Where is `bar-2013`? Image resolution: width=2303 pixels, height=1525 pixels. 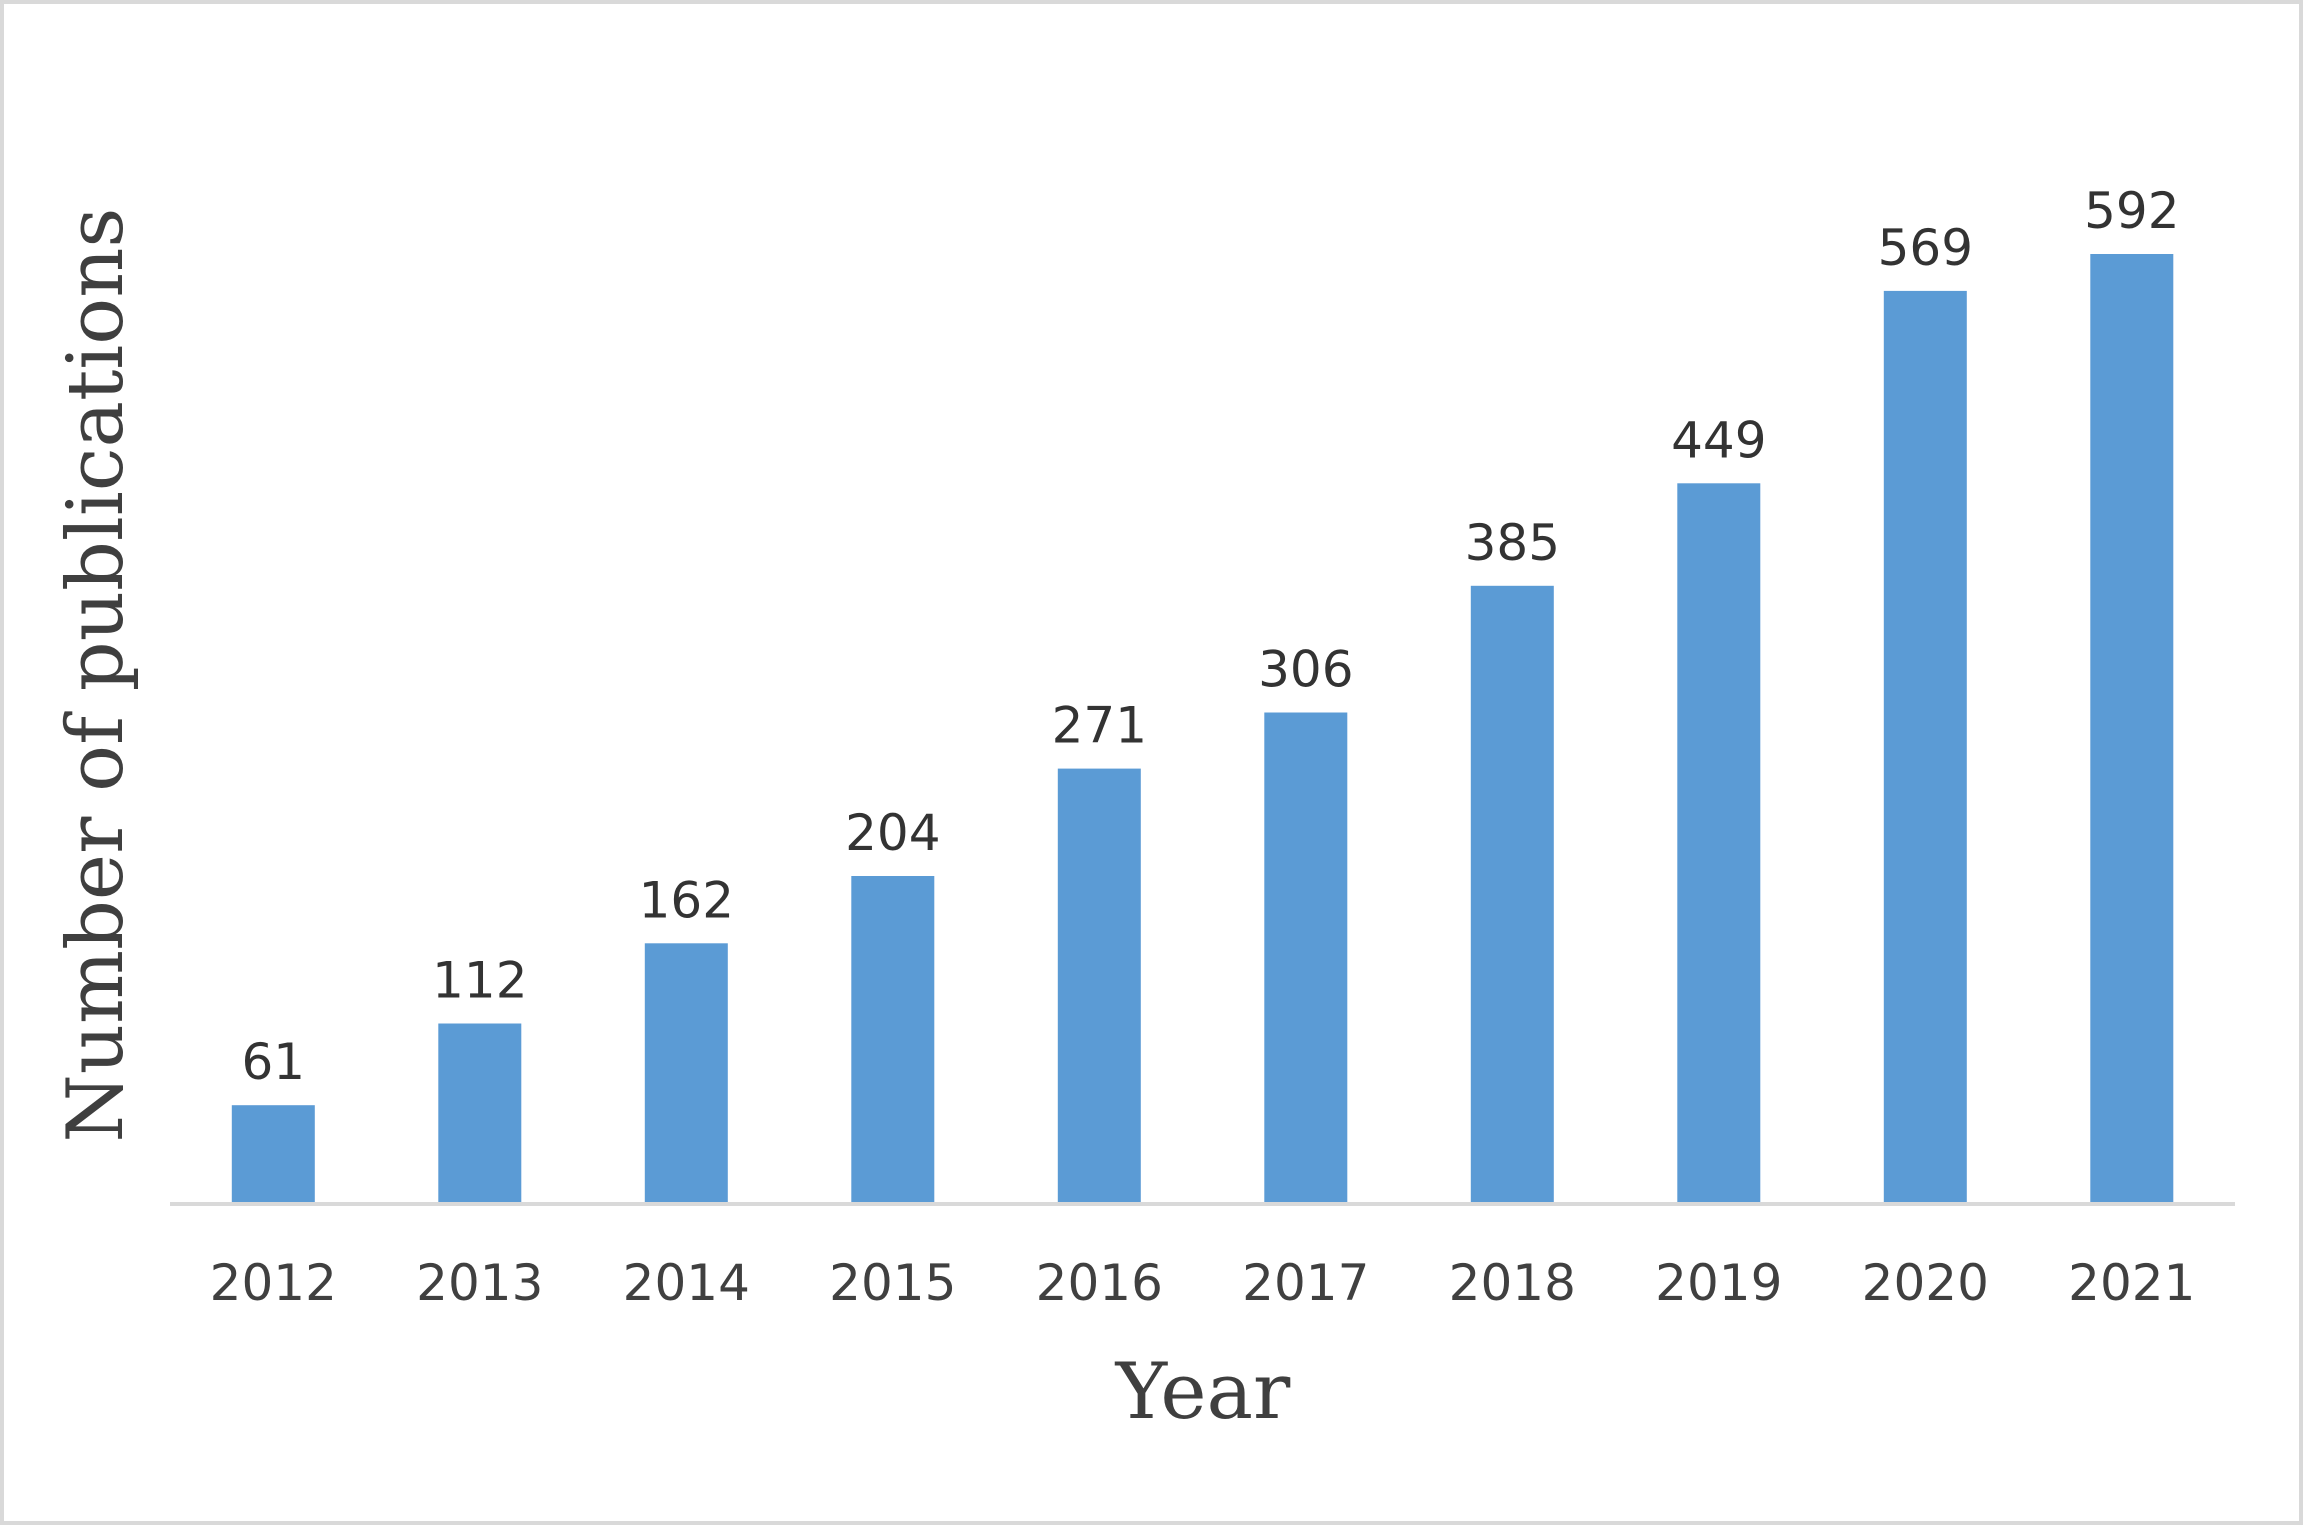
bar-2013 is located at coordinates (480, 1113).